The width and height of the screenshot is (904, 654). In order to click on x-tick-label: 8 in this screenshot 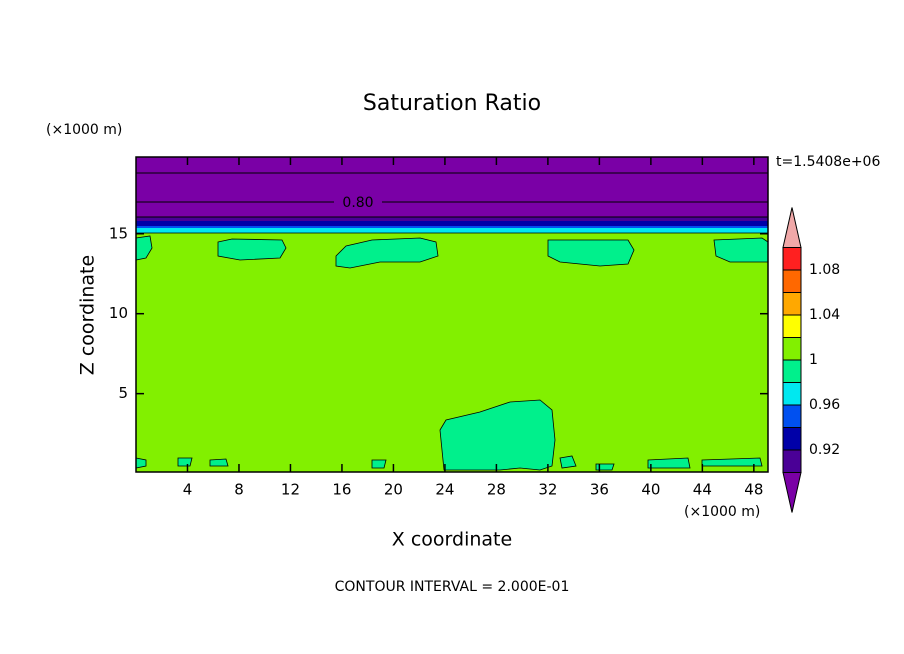, I will do `click(239, 490)`.